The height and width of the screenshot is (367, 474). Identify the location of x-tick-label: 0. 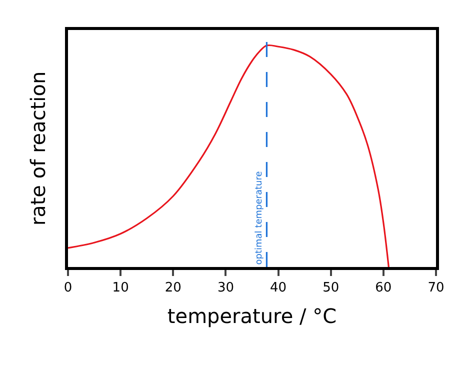
(68, 288).